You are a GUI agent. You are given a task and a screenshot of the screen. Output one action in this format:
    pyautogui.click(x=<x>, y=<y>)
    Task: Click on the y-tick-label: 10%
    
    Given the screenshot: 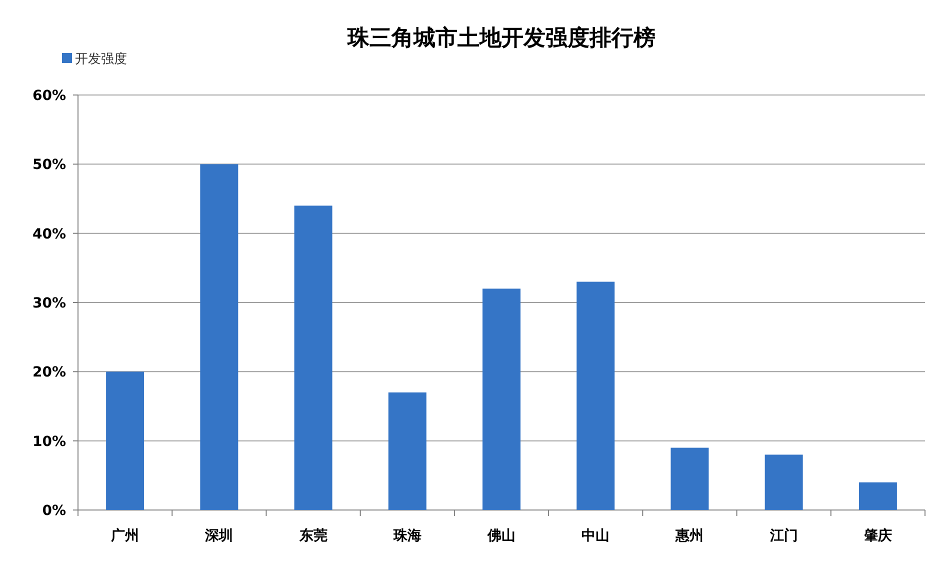 What is the action you would take?
    pyautogui.click(x=49, y=442)
    